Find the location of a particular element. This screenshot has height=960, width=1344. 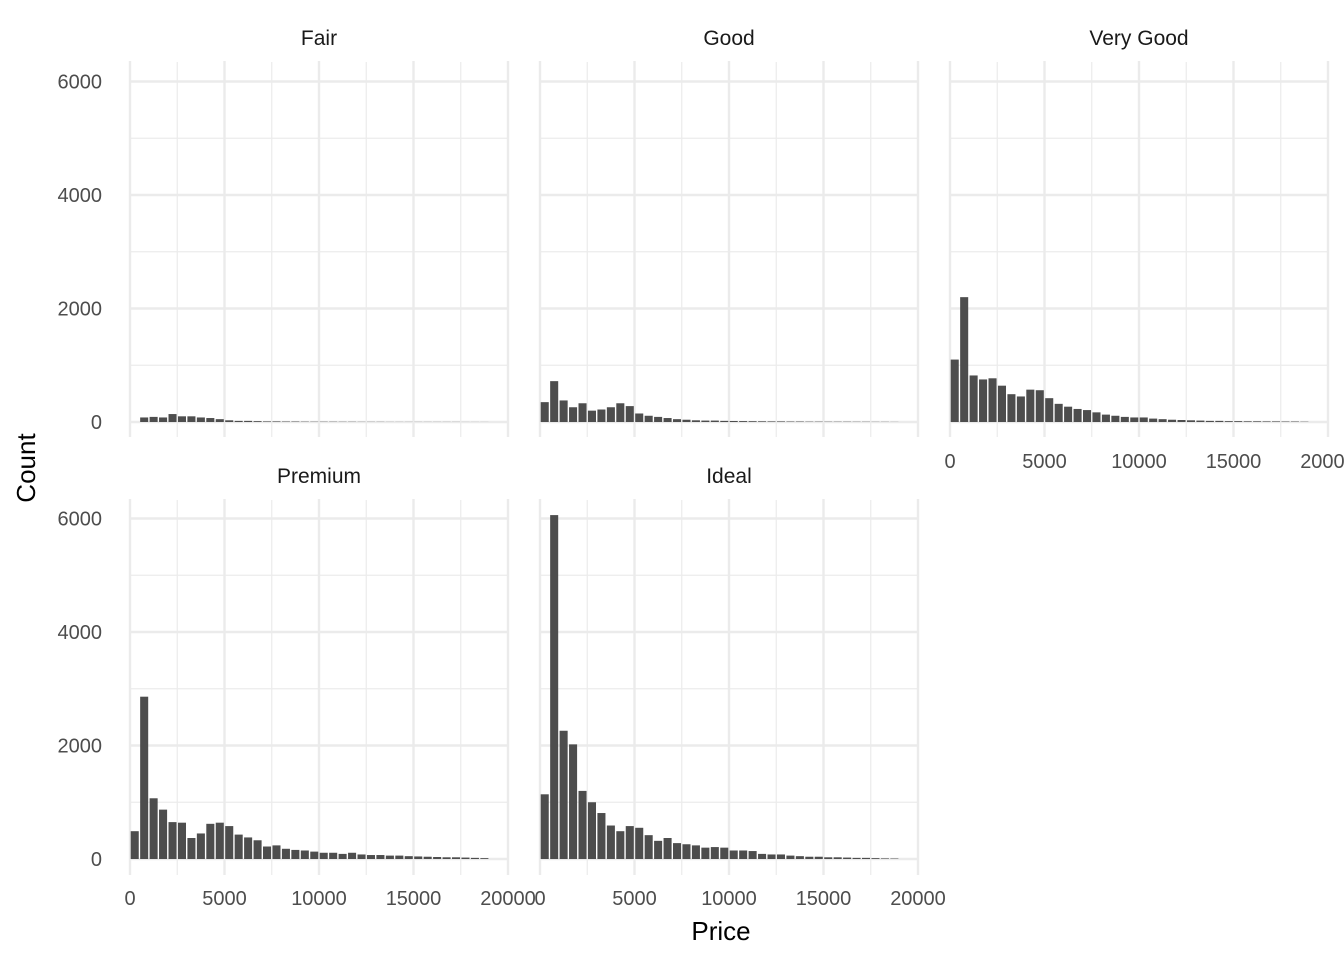

facet-strip-label: Premium is located at coordinates (319, 476).